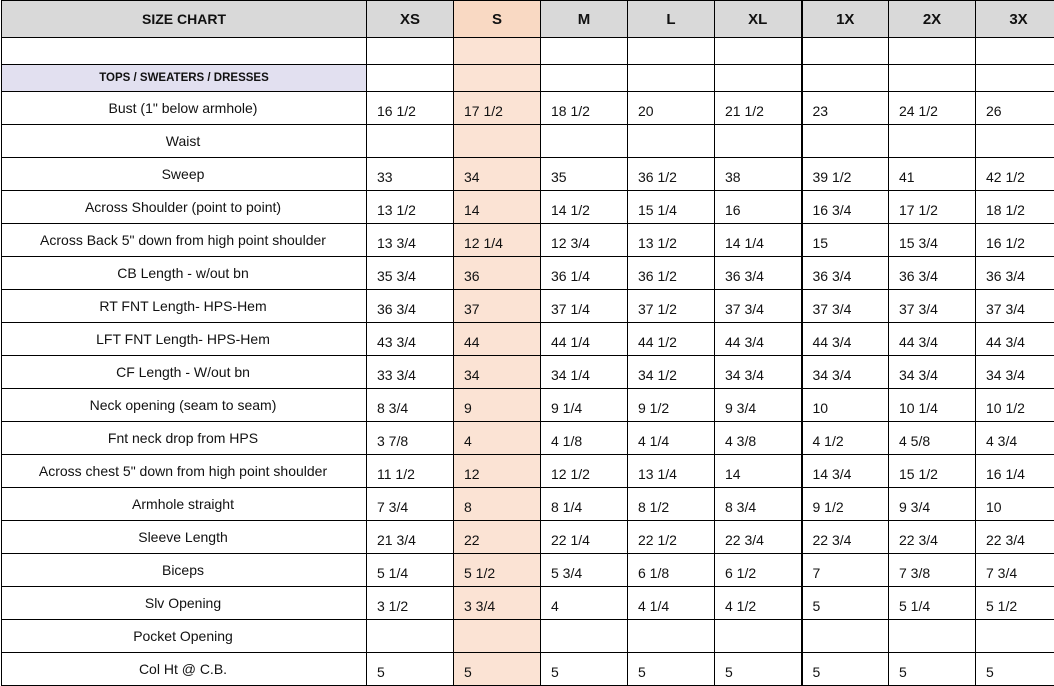 The width and height of the screenshot is (1054, 686). What do you see at coordinates (410, 504) in the screenshot?
I see `value-cell-xs: 7 3/4` at bounding box center [410, 504].